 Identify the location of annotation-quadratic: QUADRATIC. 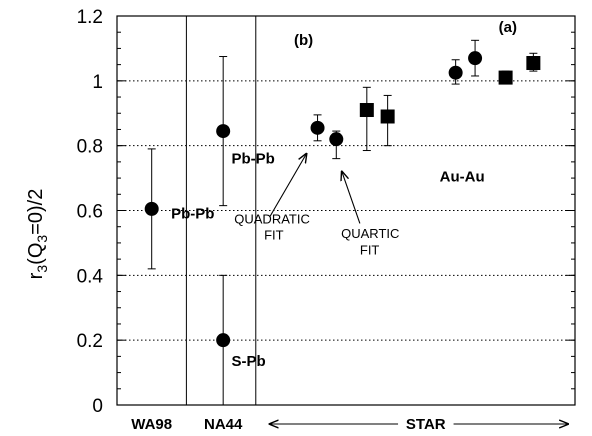
(272, 218).